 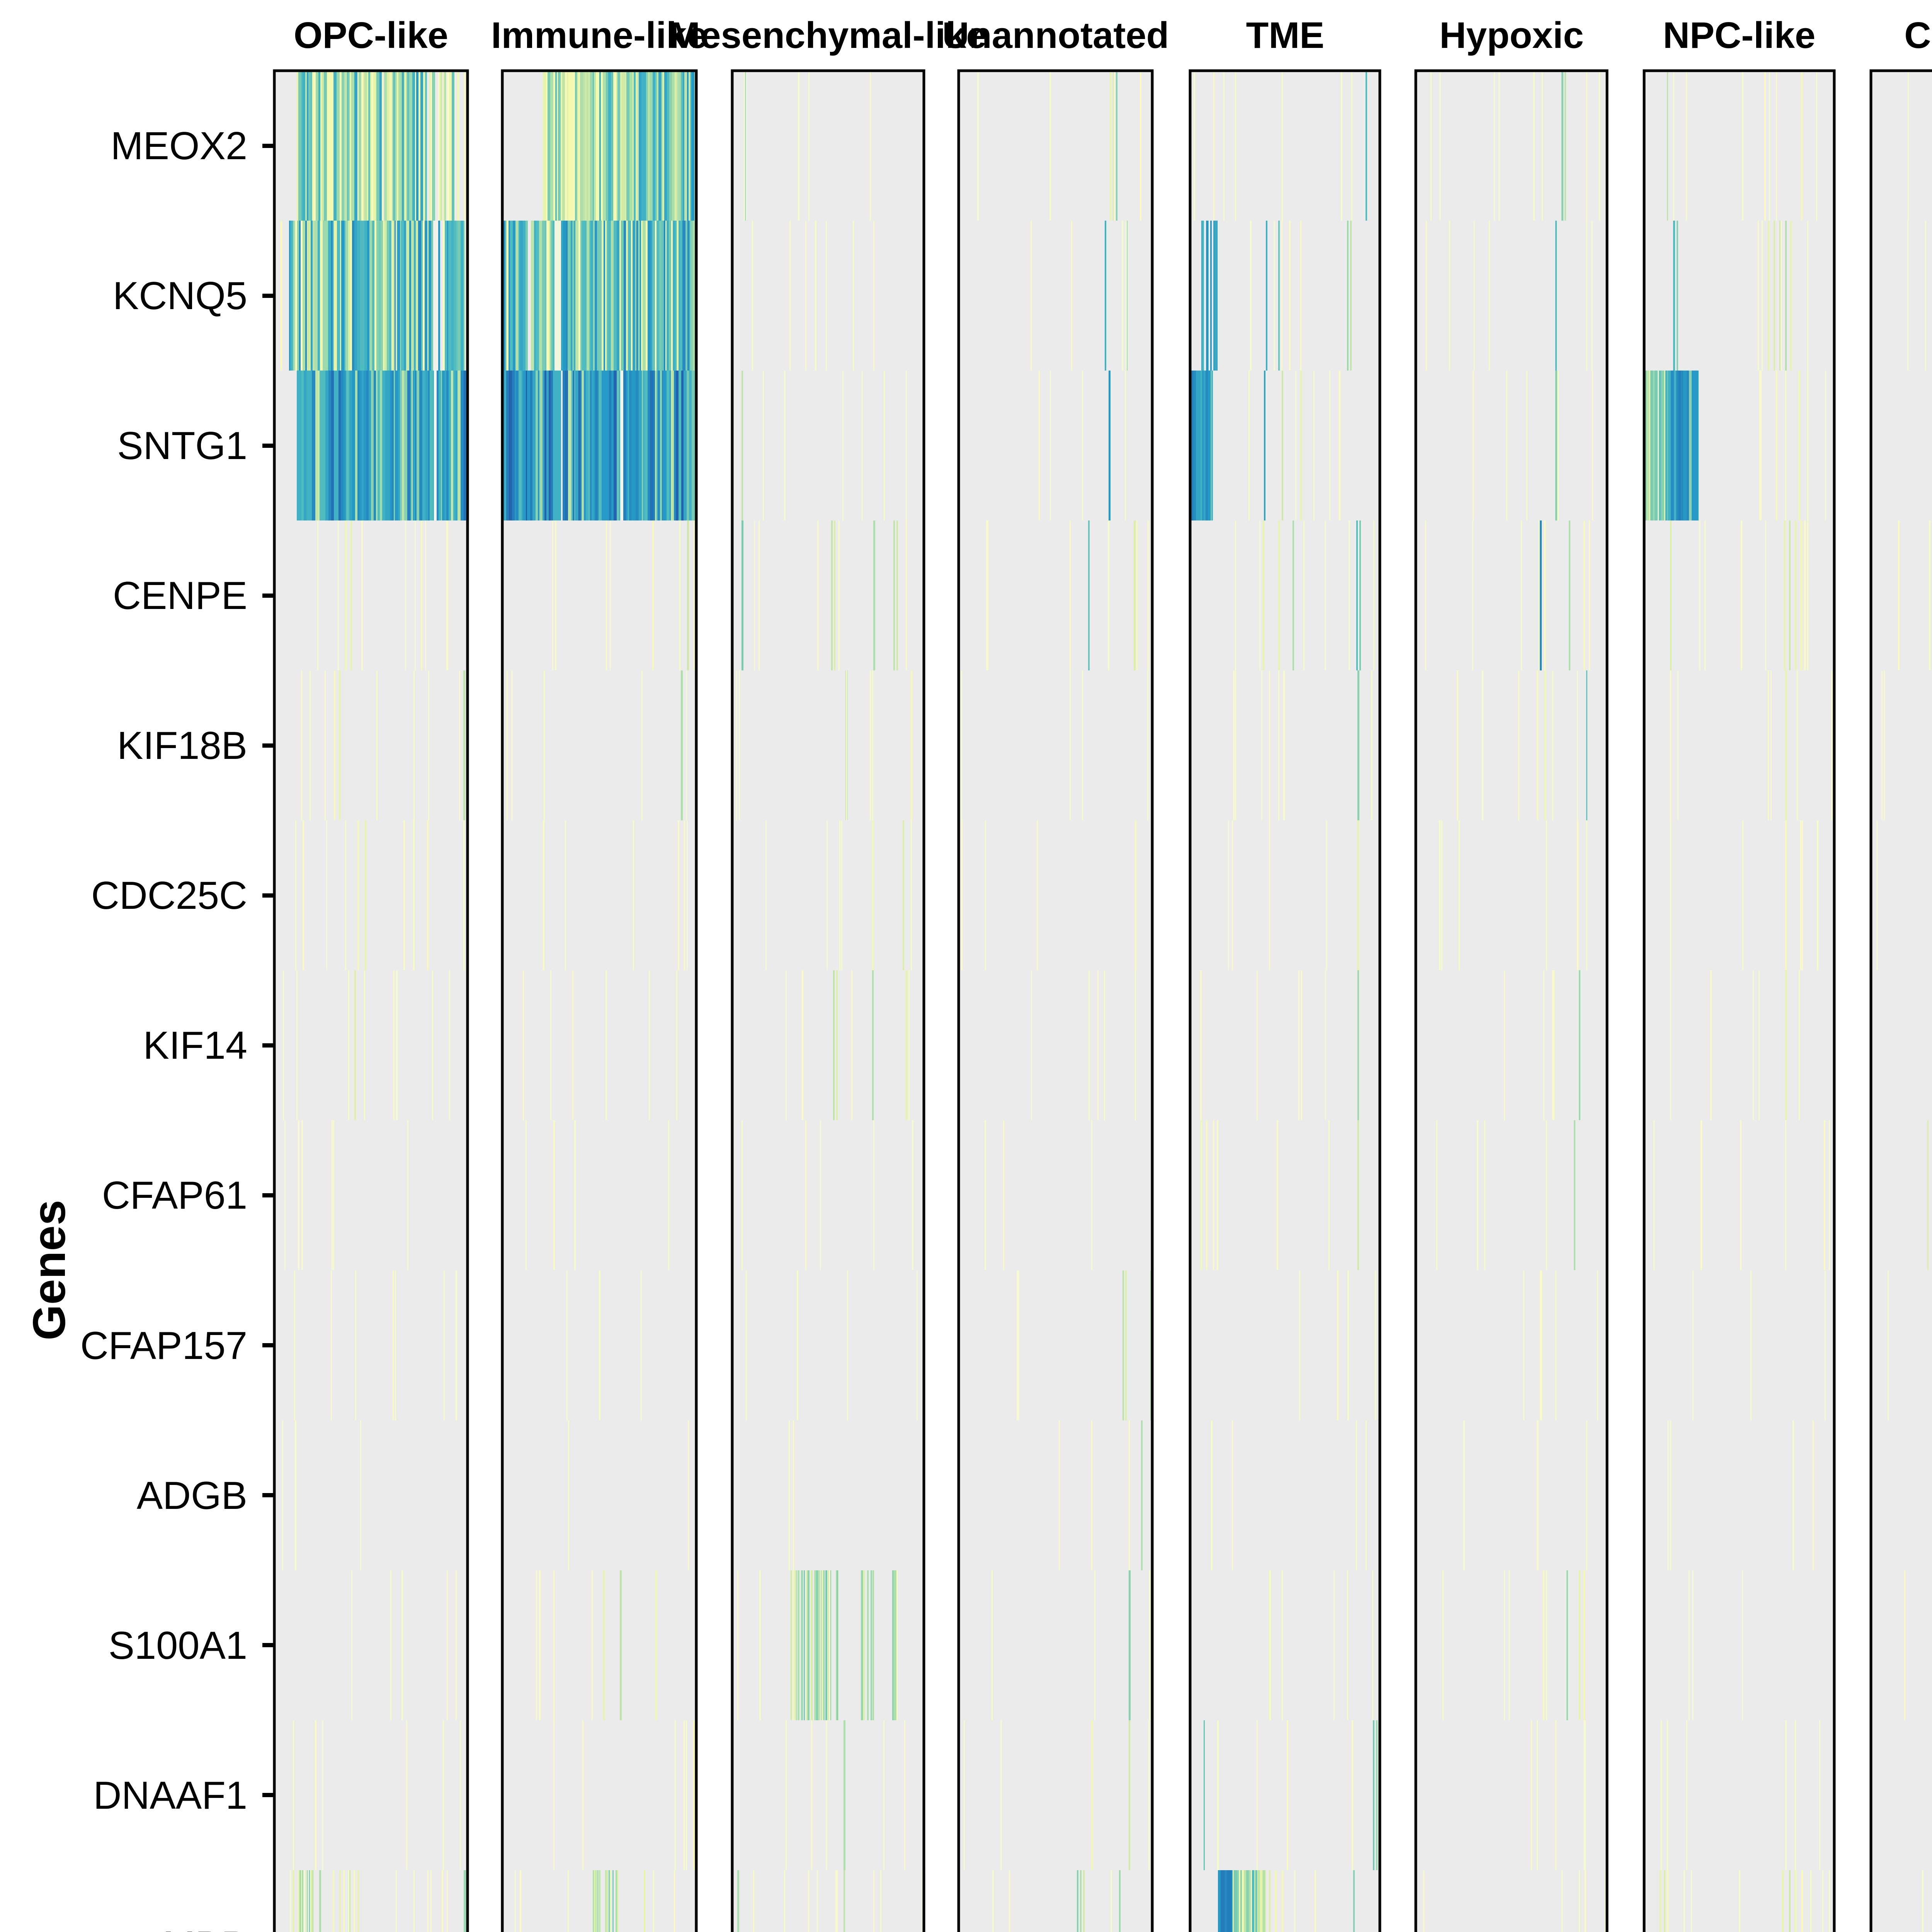 I want to click on svg-text: CENPE, so click(x=180, y=596).